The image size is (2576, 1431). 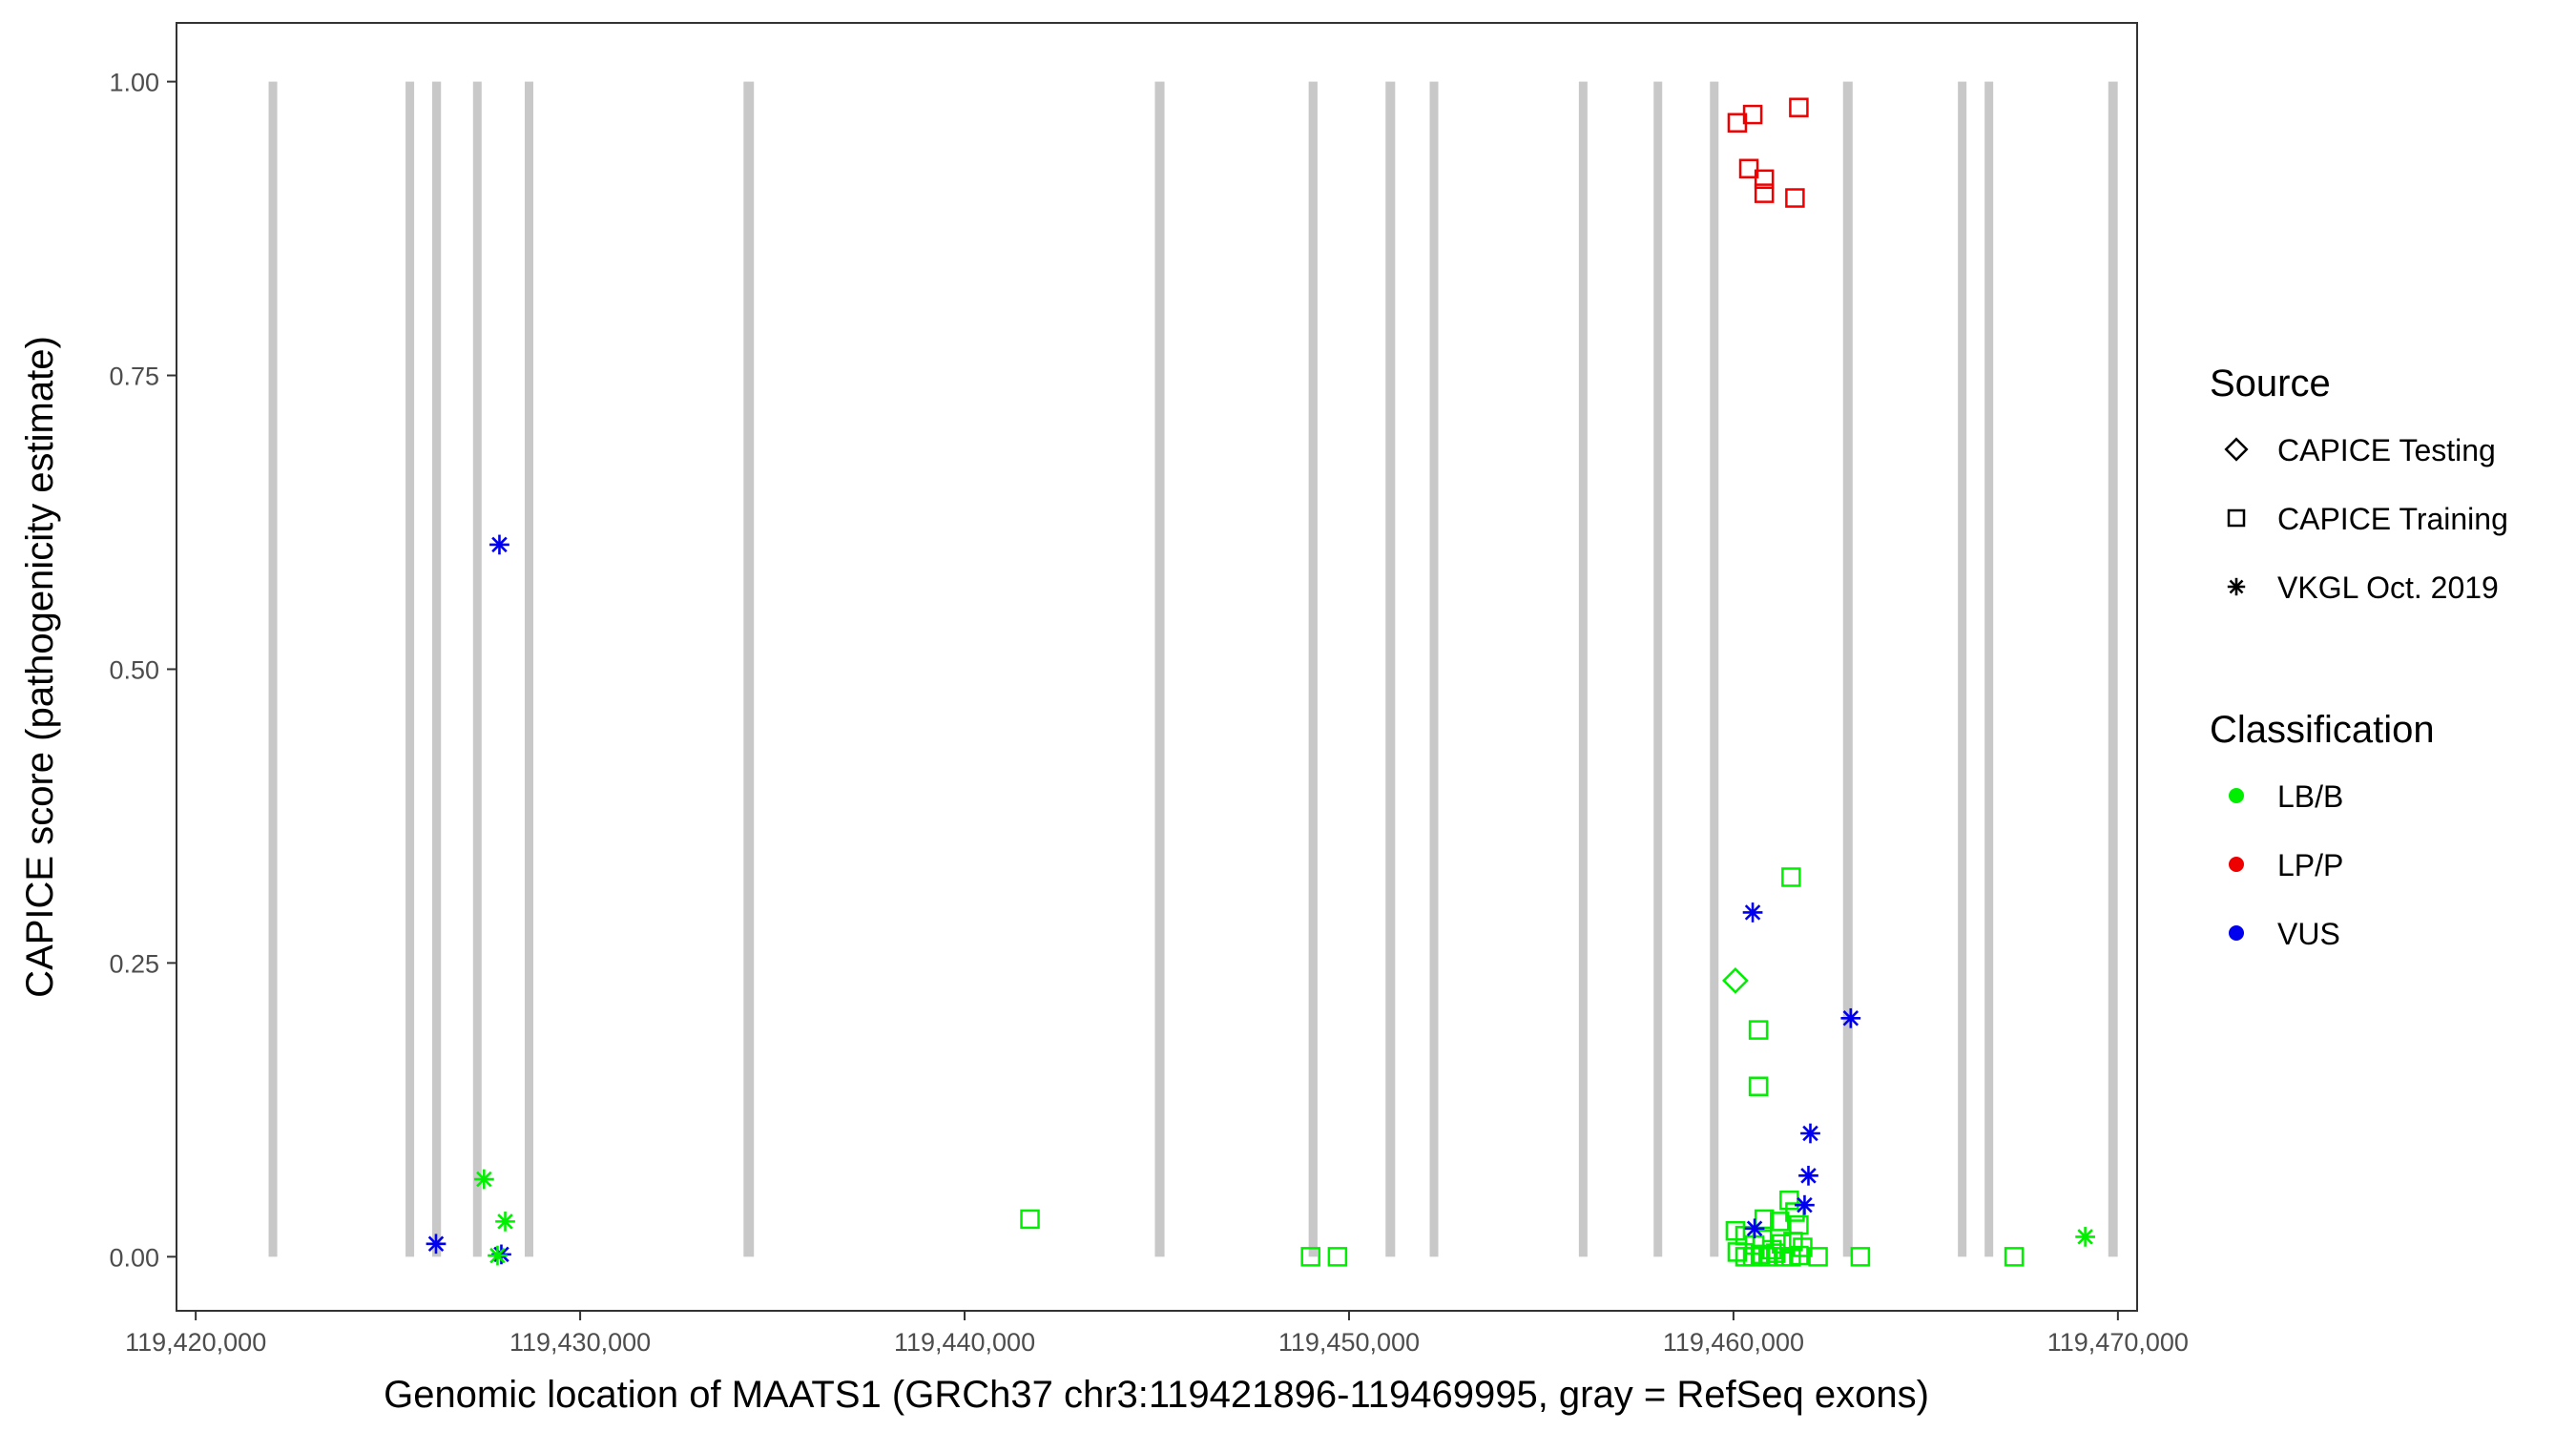 I want to click on x-tick-label: 119,440,000, so click(x=964, y=1342).